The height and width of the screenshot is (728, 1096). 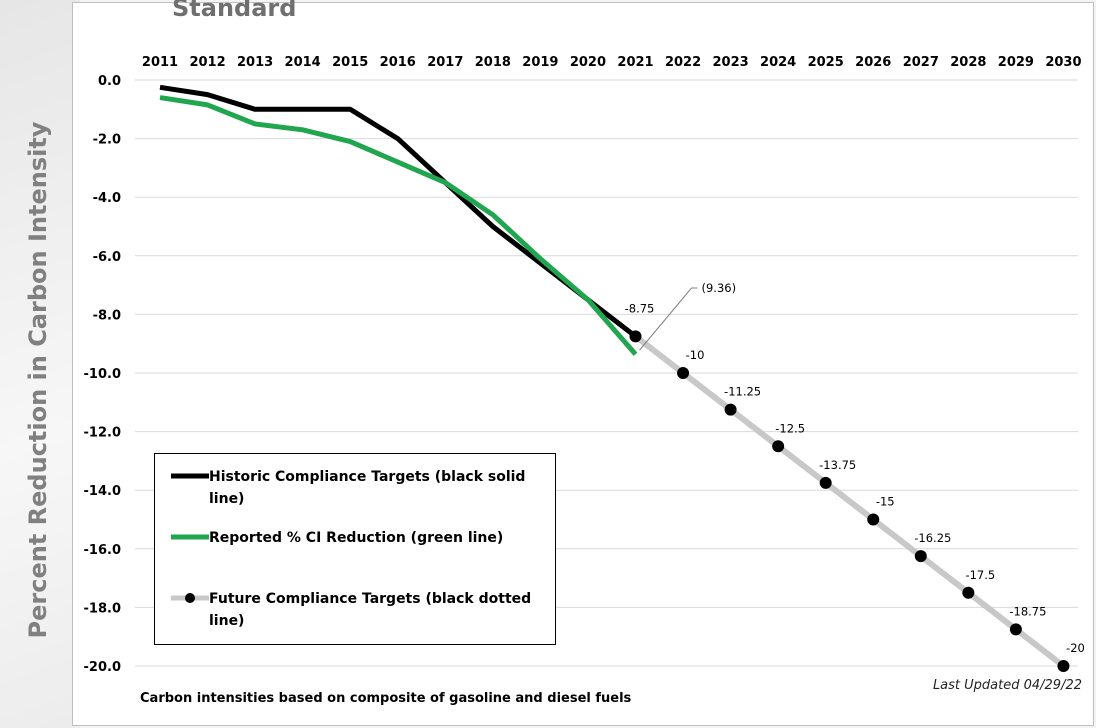 What do you see at coordinates (160, 62) in the screenshot?
I see `x-tick-label: 2011` at bounding box center [160, 62].